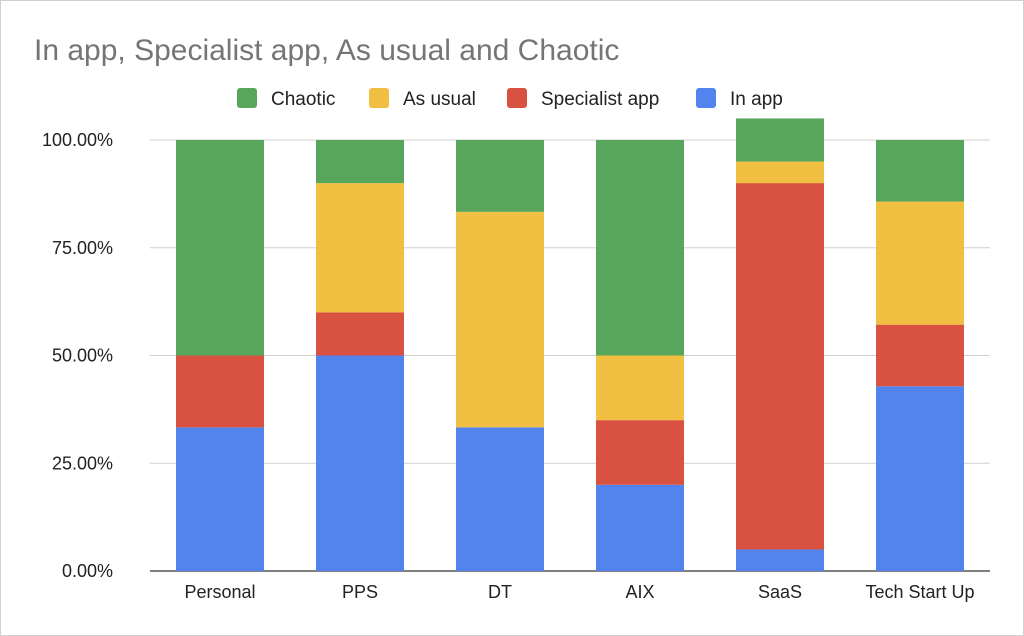  Describe the element at coordinates (303, 99) in the screenshot. I see `legend-label: Chaotic` at that location.